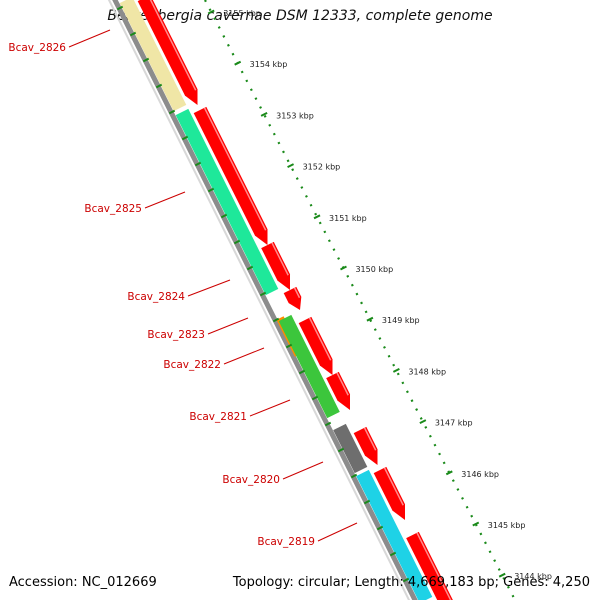 The width and height of the screenshot is (600, 600). What do you see at coordinates (401, 320) in the screenshot?
I see `kbp-tick-label: 3149 kbp` at bounding box center [401, 320].